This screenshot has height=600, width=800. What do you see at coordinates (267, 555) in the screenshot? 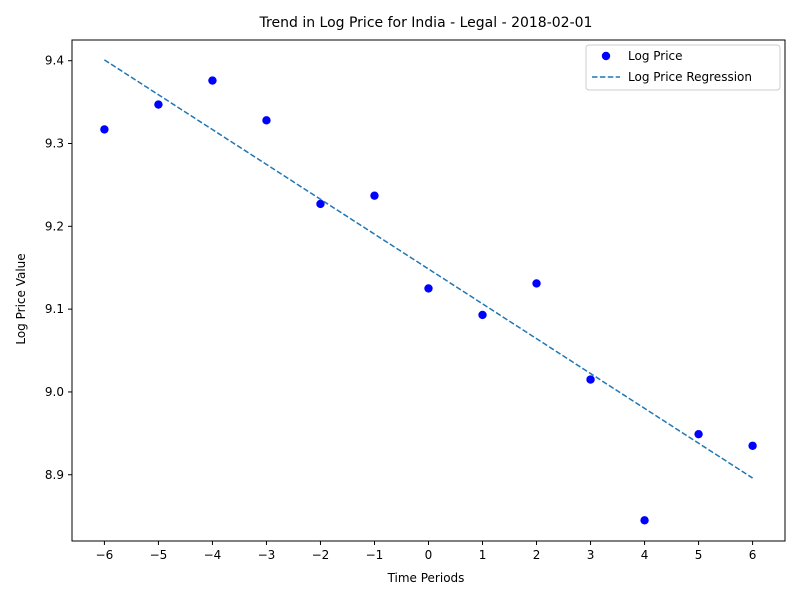
I see `x-tick-label: −3` at bounding box center [267, 555].